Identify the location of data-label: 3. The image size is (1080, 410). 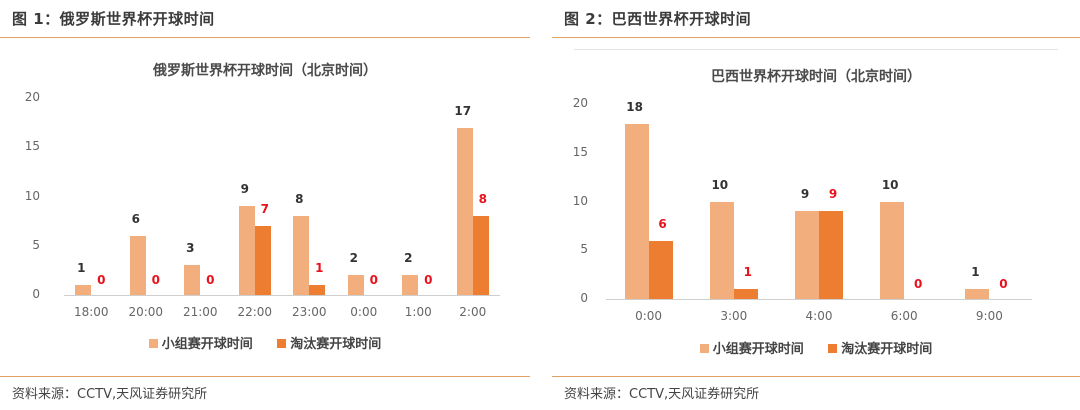
(190, 248).